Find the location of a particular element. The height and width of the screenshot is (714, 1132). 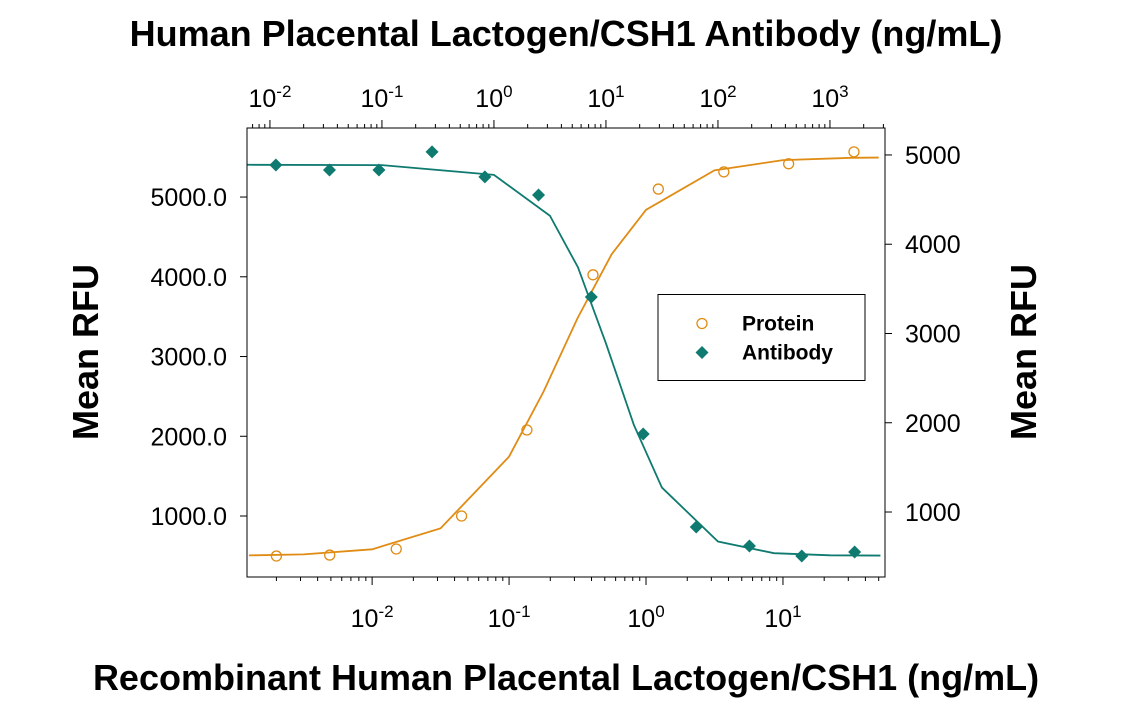

x-tick-label: 10¹ is located at coordinates (782, 617).